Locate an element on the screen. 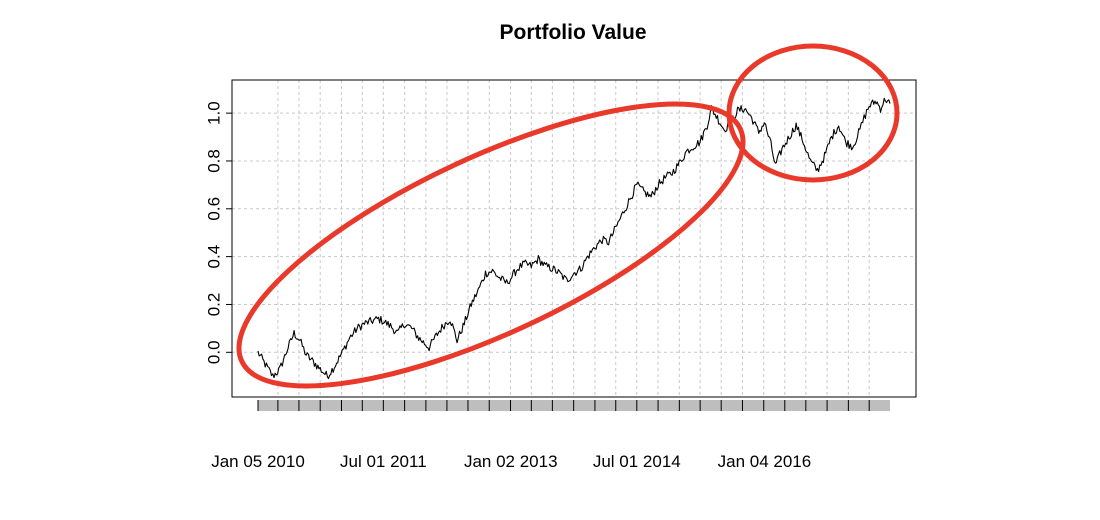 This screenshot has height=520, width=1100. chart-title: Portfolio Value is located at coordinates (572, 32).